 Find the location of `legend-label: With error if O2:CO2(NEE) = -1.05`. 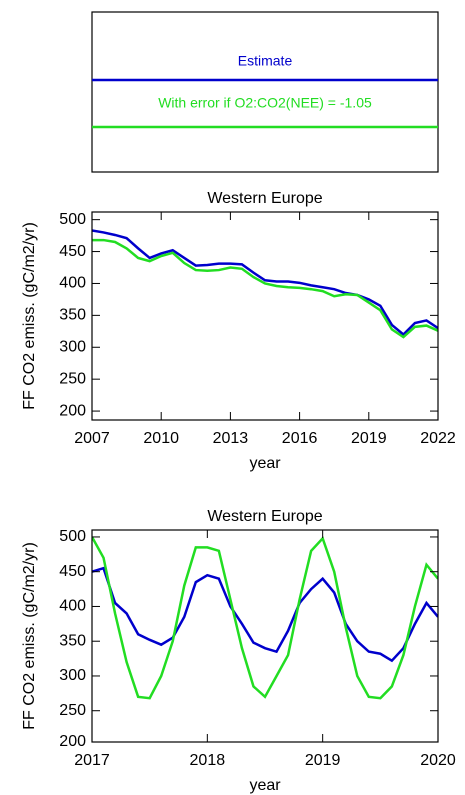

legend-label: With error if O2:CO2(NEE) = -1.05 is located at coordinates (265, 103).